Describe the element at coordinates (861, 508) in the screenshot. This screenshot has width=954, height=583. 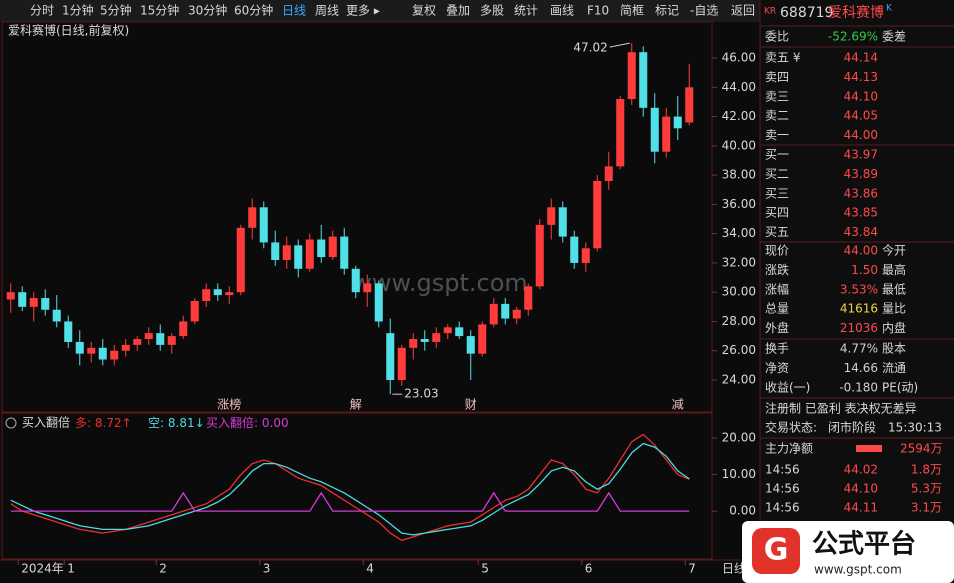
I see `trade-price: 44.11` at that location.